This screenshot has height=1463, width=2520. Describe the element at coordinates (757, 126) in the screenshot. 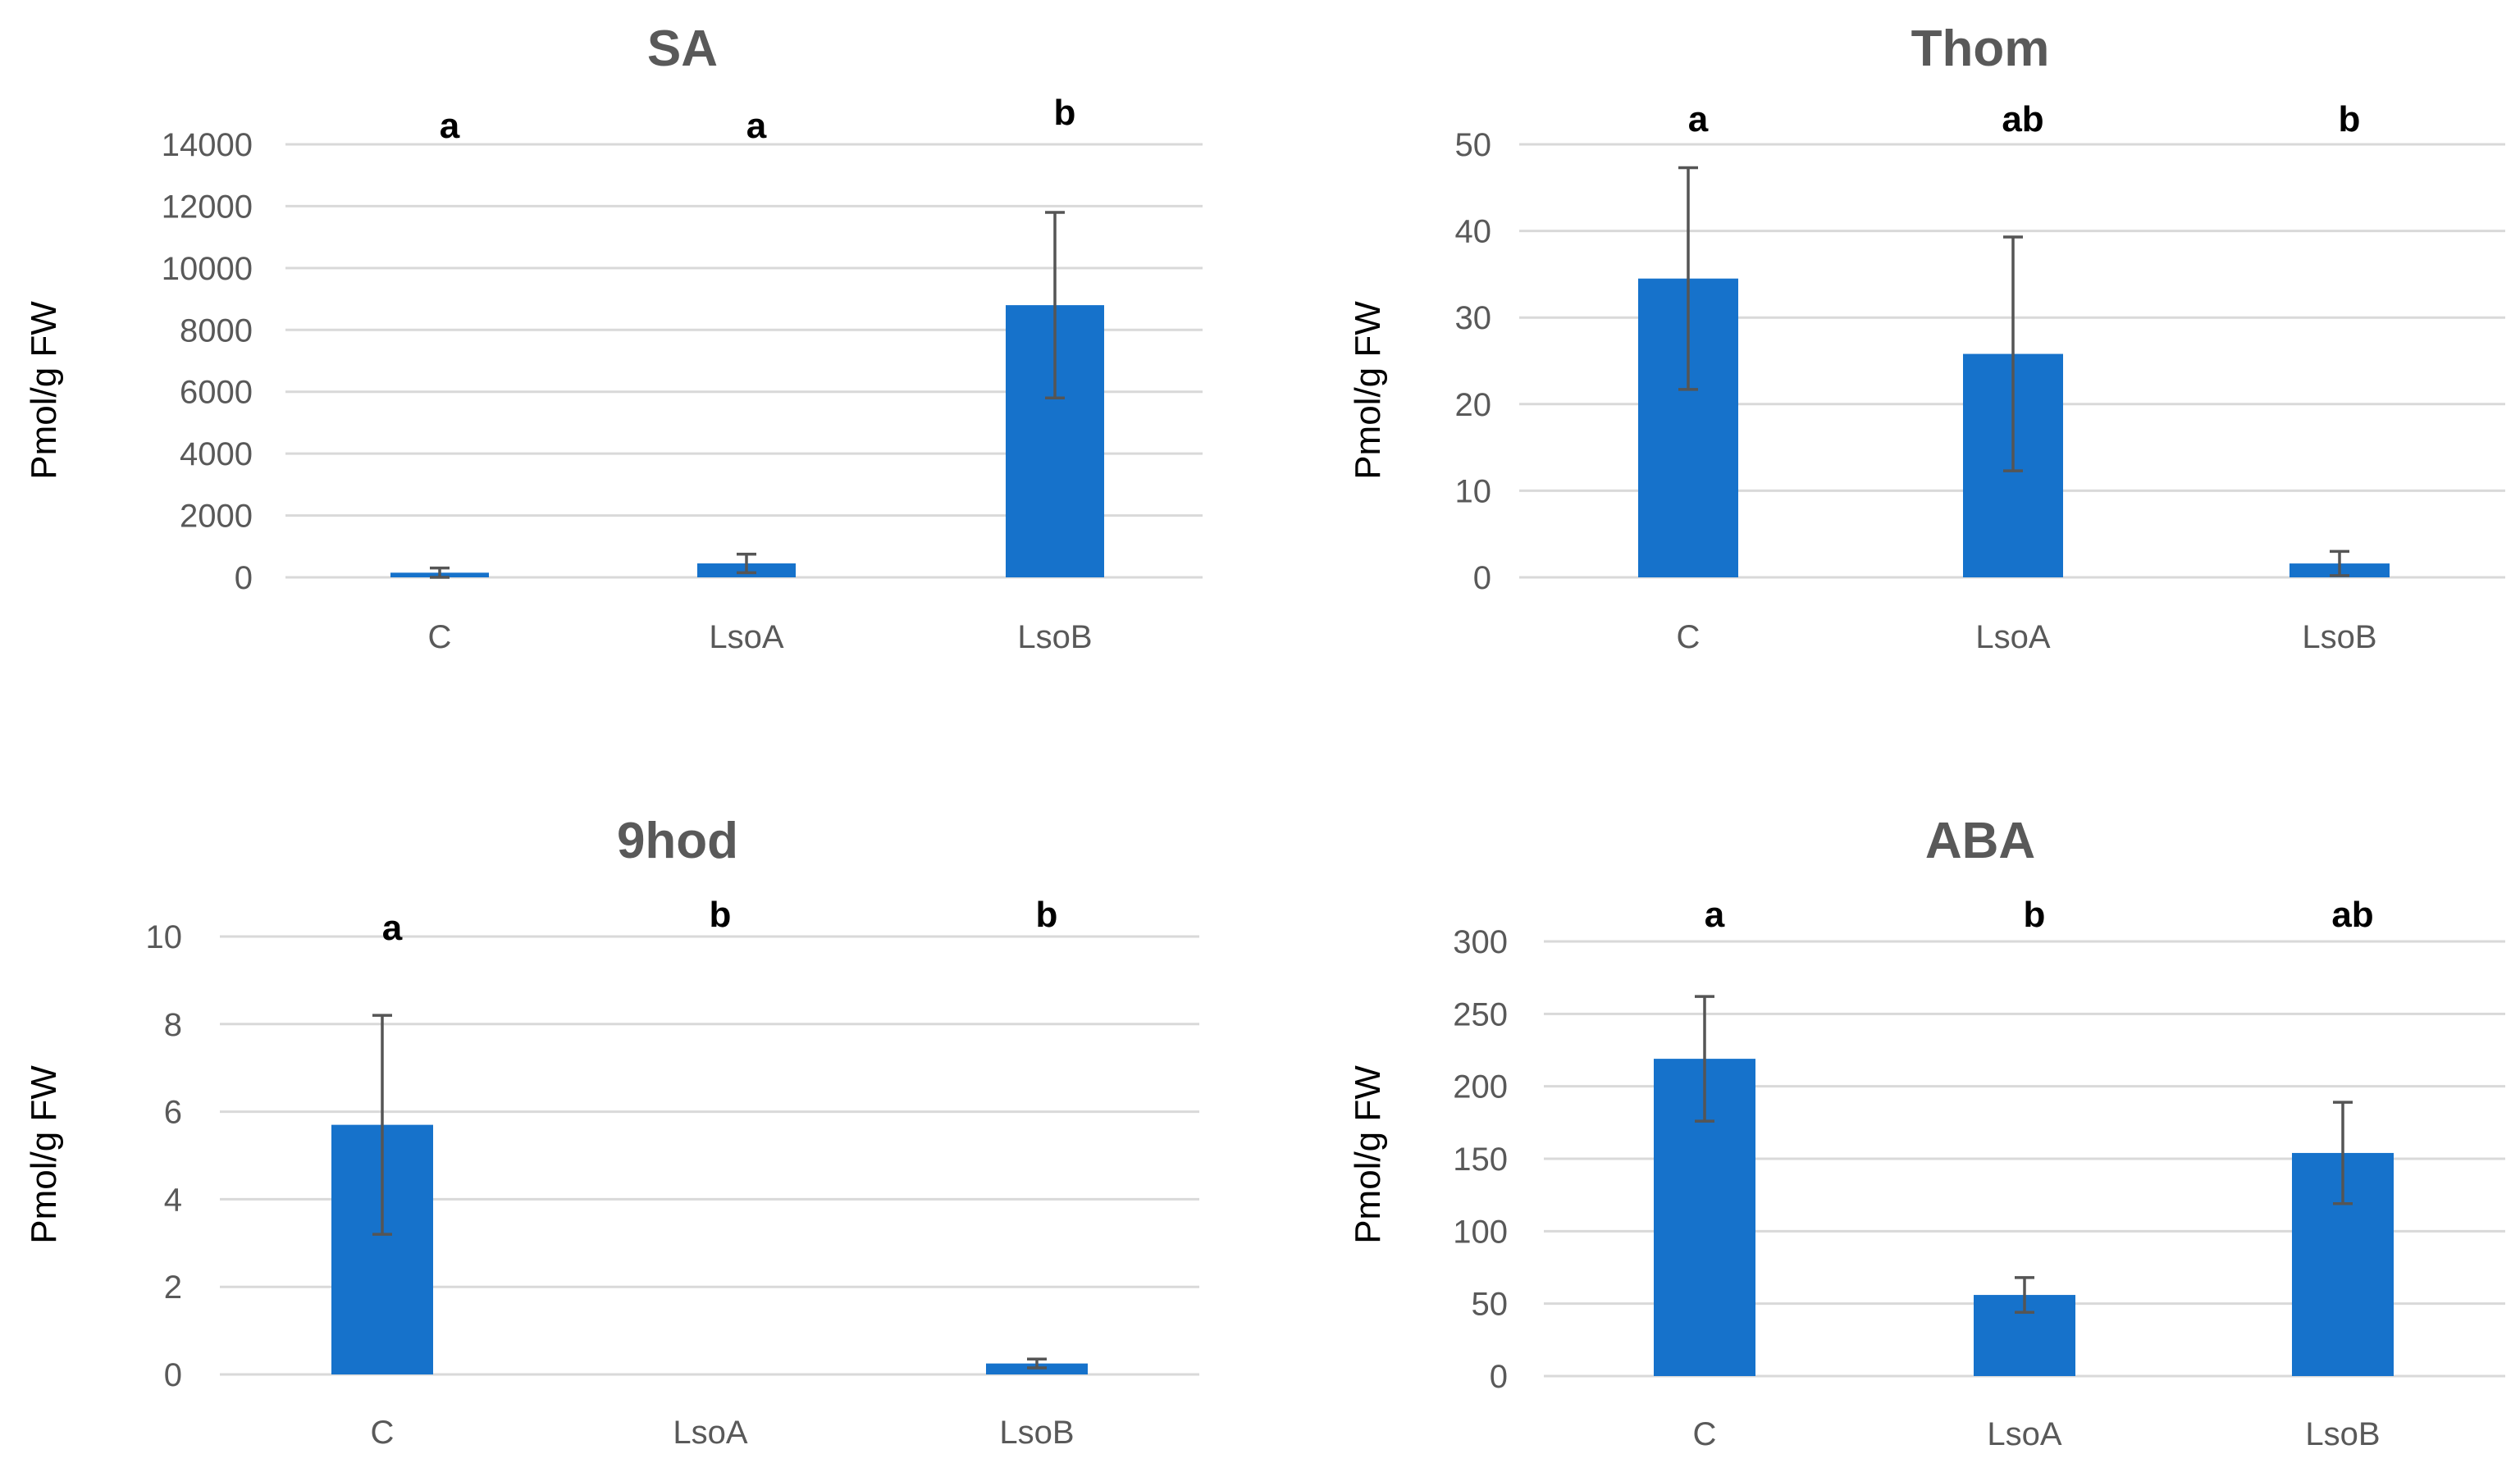

I see `significance-letter-lsoa: a` at that location.